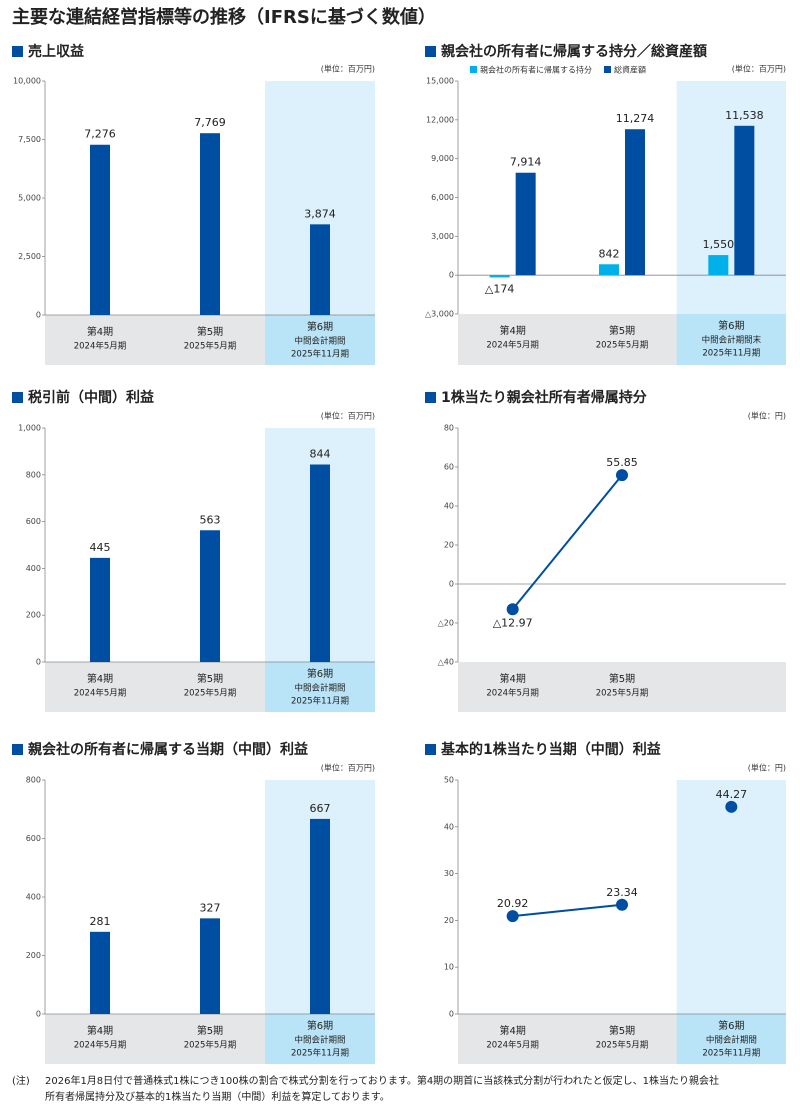 Image resolution: width=800 pixels, height=1118 pixels. What do you see at coordinates (449, 826) in the screenshot?
I see `y-tick-label: 40` at bounding box center [449, 826].